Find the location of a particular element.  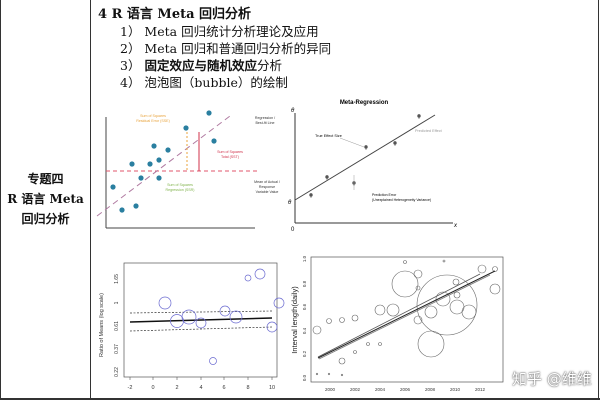

y-axis-label: Interval length(daily) is located at coordinates (294, 320).